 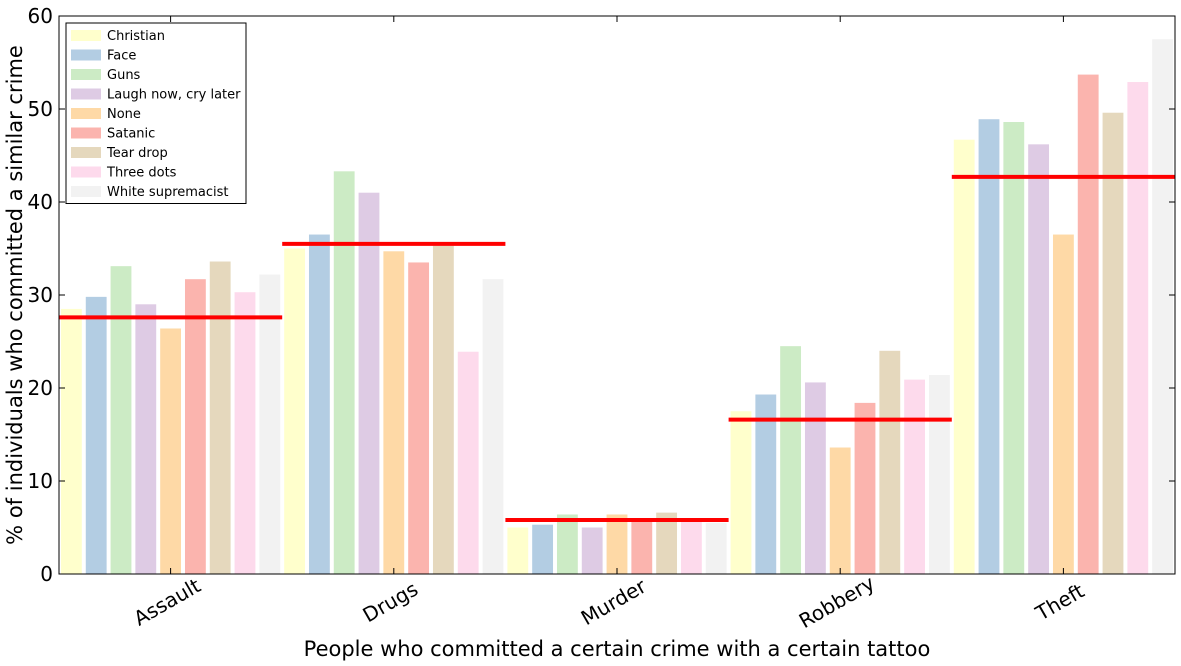 What do you see at coordinates (171, 451) in the screenshot?
I see `bar-assault-none` at bounding box center [171, 451].